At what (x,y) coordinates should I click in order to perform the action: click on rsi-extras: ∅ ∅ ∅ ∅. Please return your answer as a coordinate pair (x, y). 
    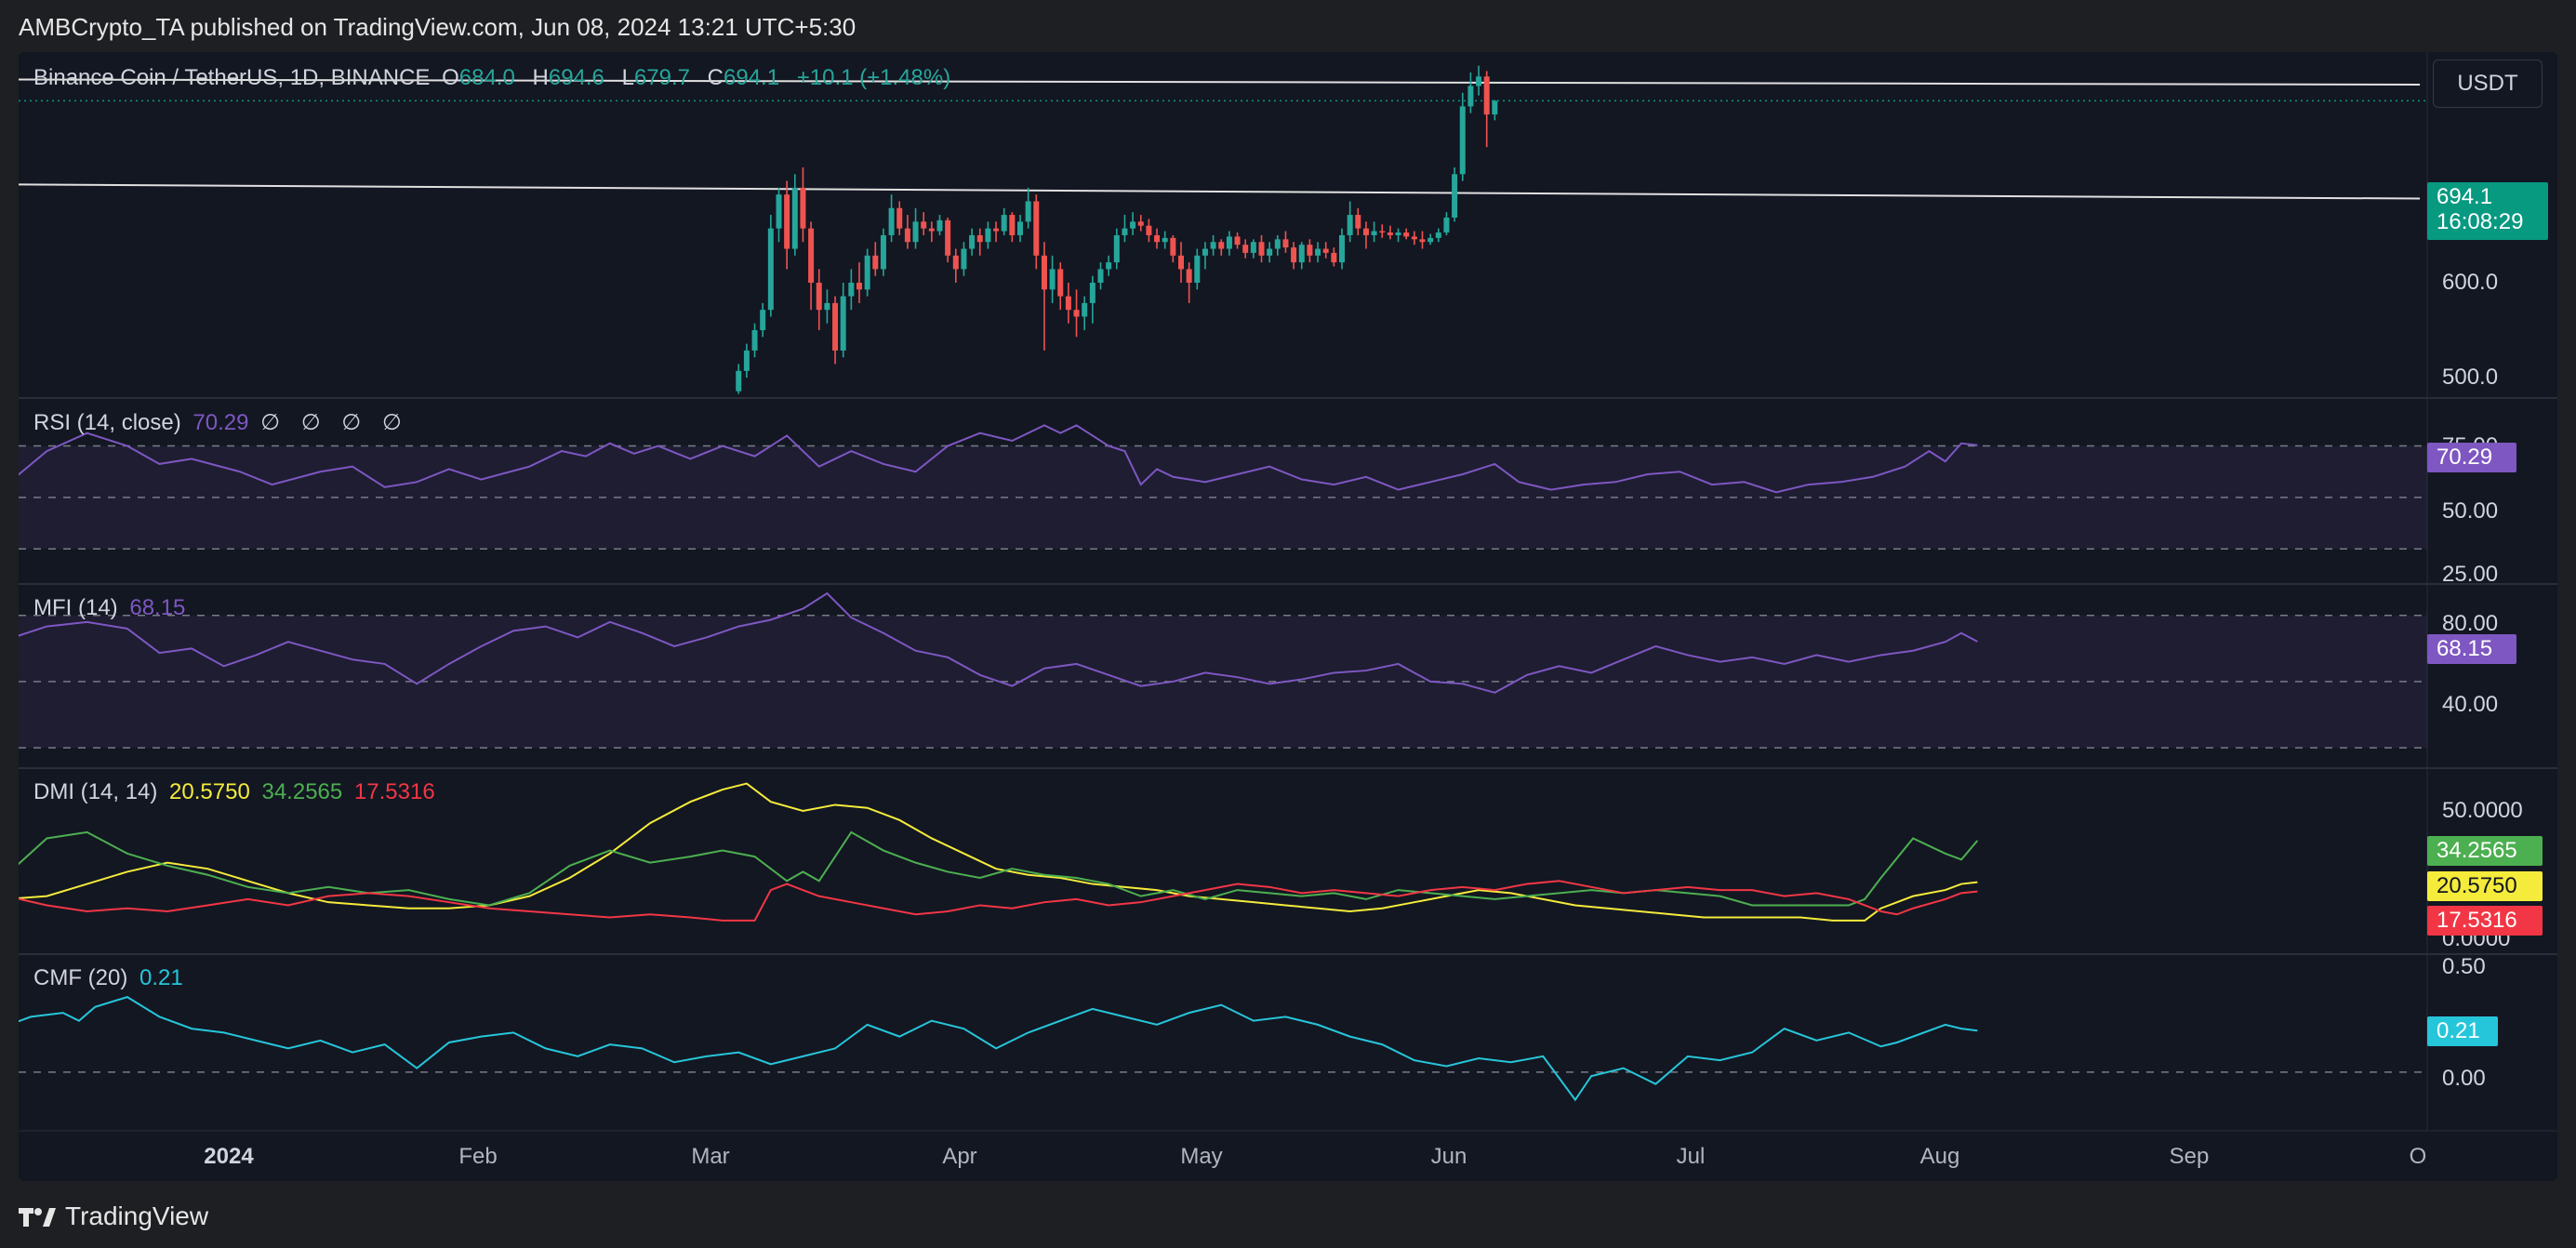
    Looking at the image, I should click on (334, 422).